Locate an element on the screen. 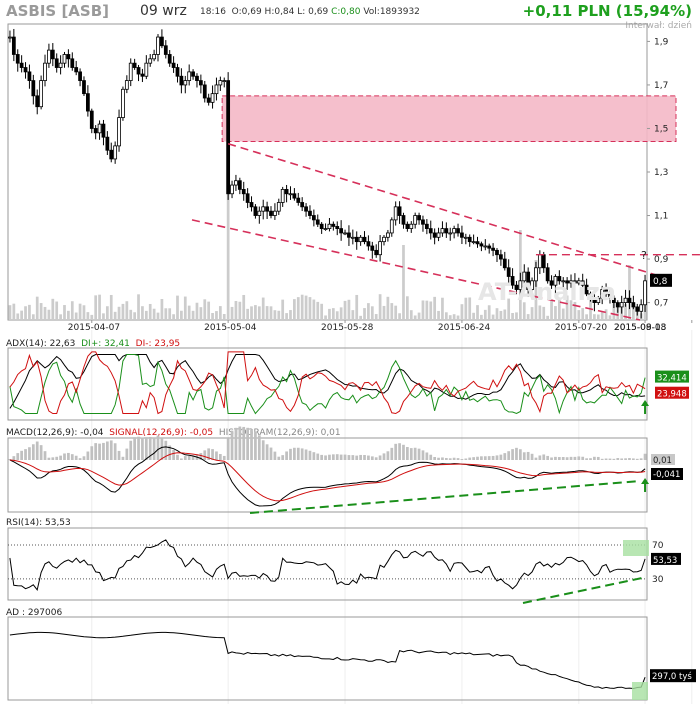  ad-last-label: 297,0 tyś is located at coordinates (672, 676).